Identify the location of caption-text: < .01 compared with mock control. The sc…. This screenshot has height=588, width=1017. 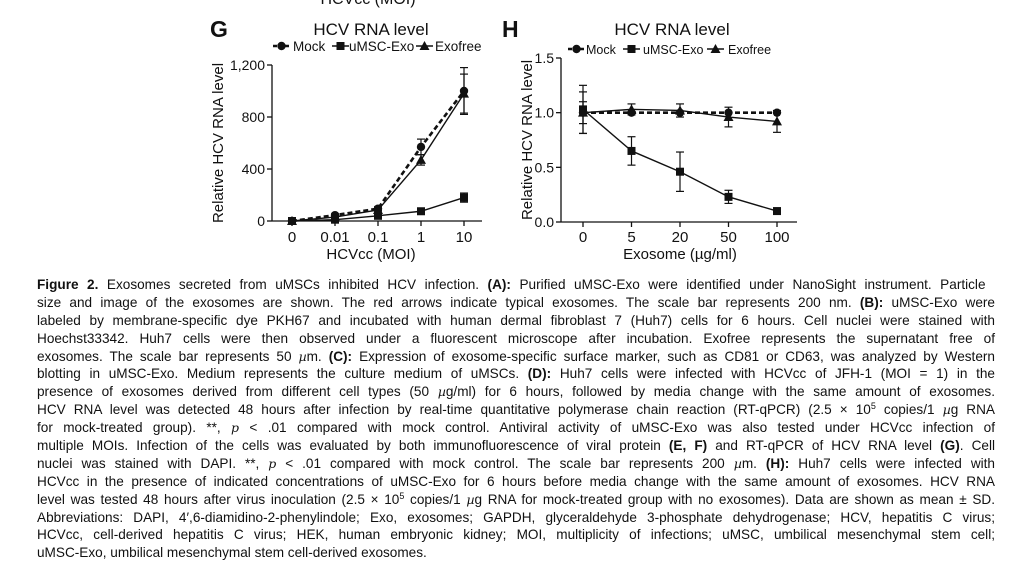
(505, 463).